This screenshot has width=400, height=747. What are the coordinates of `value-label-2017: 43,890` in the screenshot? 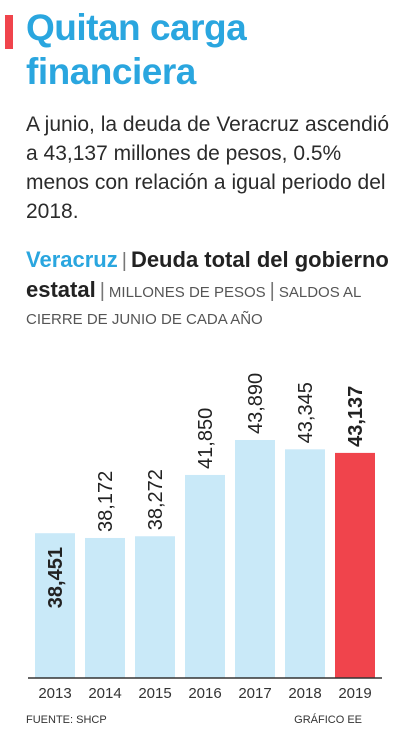 It's located at (256, 403).